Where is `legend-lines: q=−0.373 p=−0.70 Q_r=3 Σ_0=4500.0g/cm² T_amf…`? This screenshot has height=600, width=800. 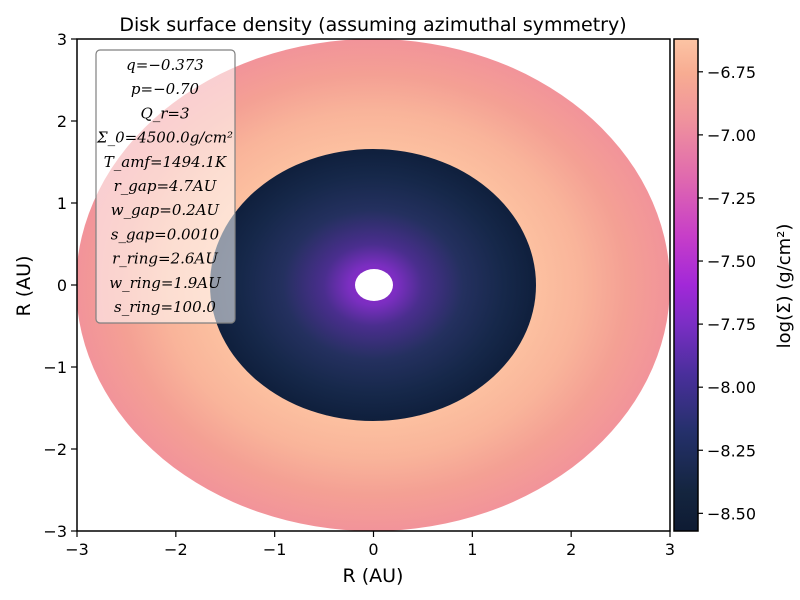
legend-lines: q=−0.373 p=−0.70 Q_r=3 Σ_0=4500.0g/cm² T_amf… is located at coordinates (164, 186).